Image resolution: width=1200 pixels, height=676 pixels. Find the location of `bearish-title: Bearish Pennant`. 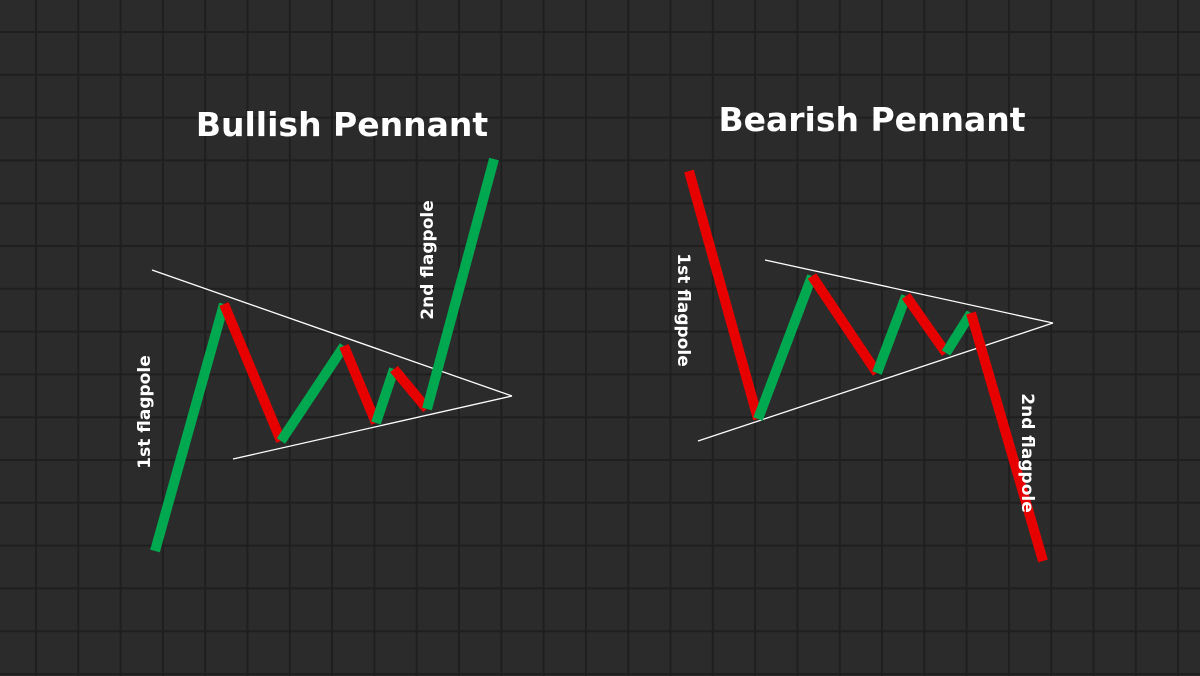

bearish-title: Bearish Pennant is located at coordinates (871, 119).